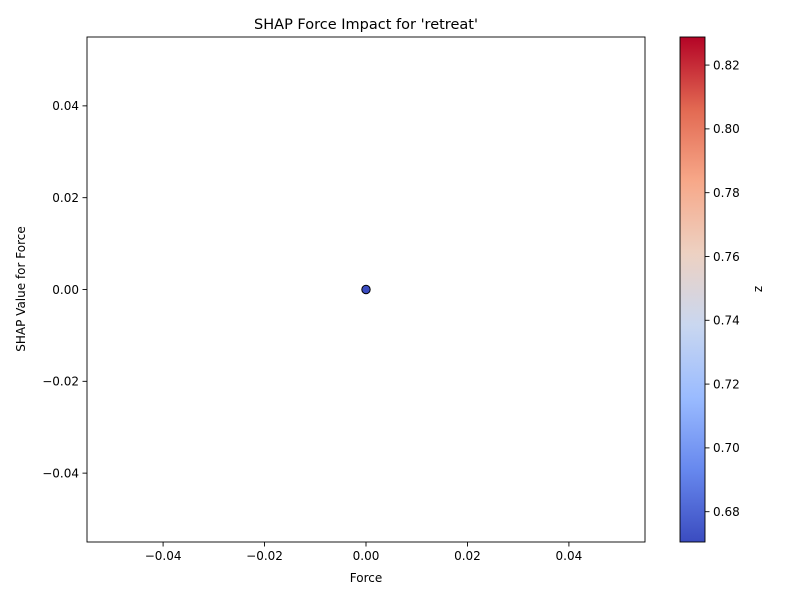  What do you see at coordinates (726, 384) in the screenshot?
I see `colorbar-tick-label: 0.72` at bounding box center [726, 384].